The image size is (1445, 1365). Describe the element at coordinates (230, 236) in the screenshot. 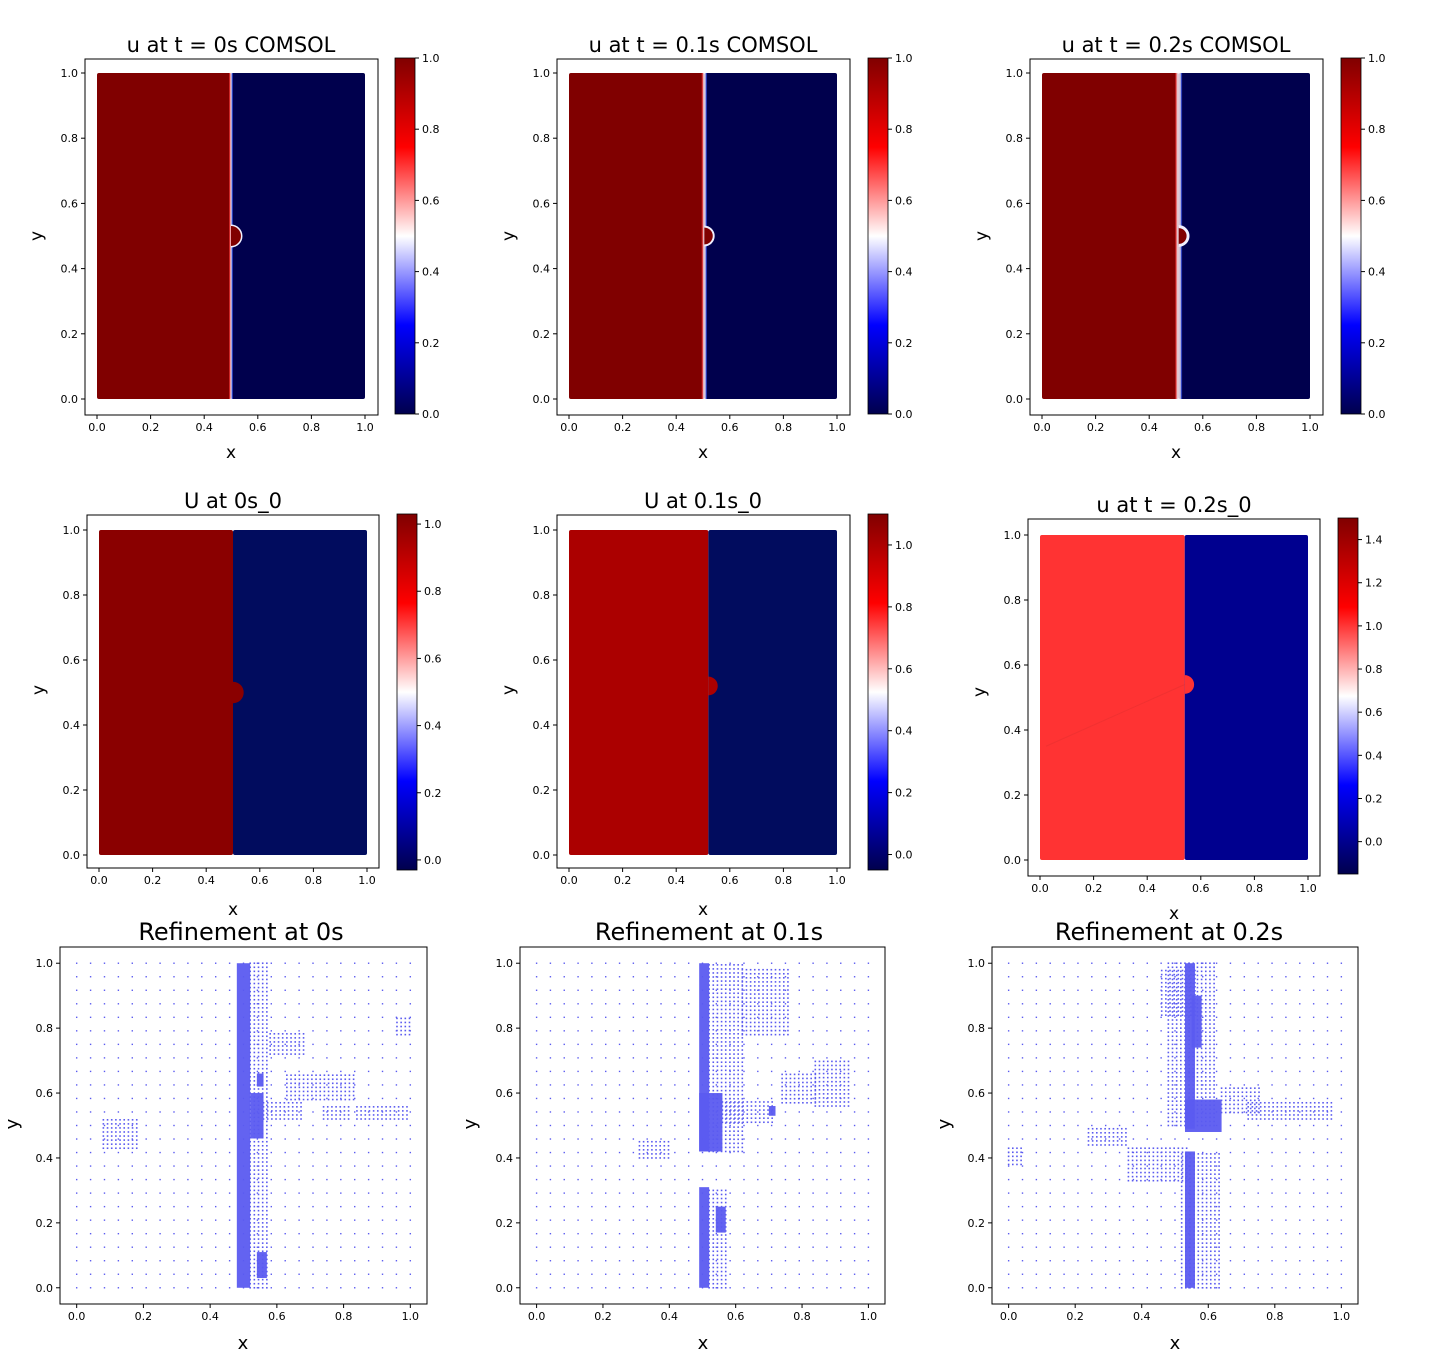

I see `interface-edge-red` at that location.